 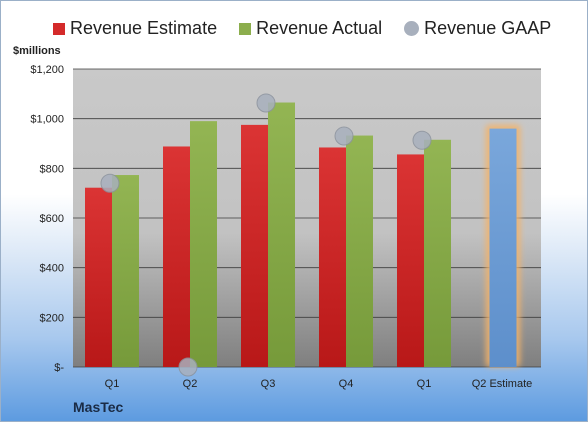 I want to click on legend-swatch-gaap, so click(x=412, y=28).